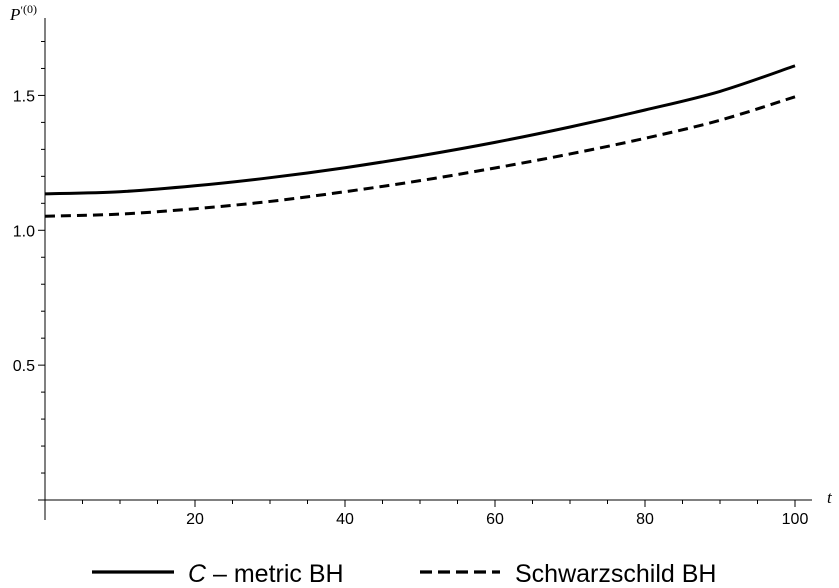  What do you see at coordinates (195, 519) in the screenshot?
I see `x-tick-label: 20` at bounding box center [195, 519].